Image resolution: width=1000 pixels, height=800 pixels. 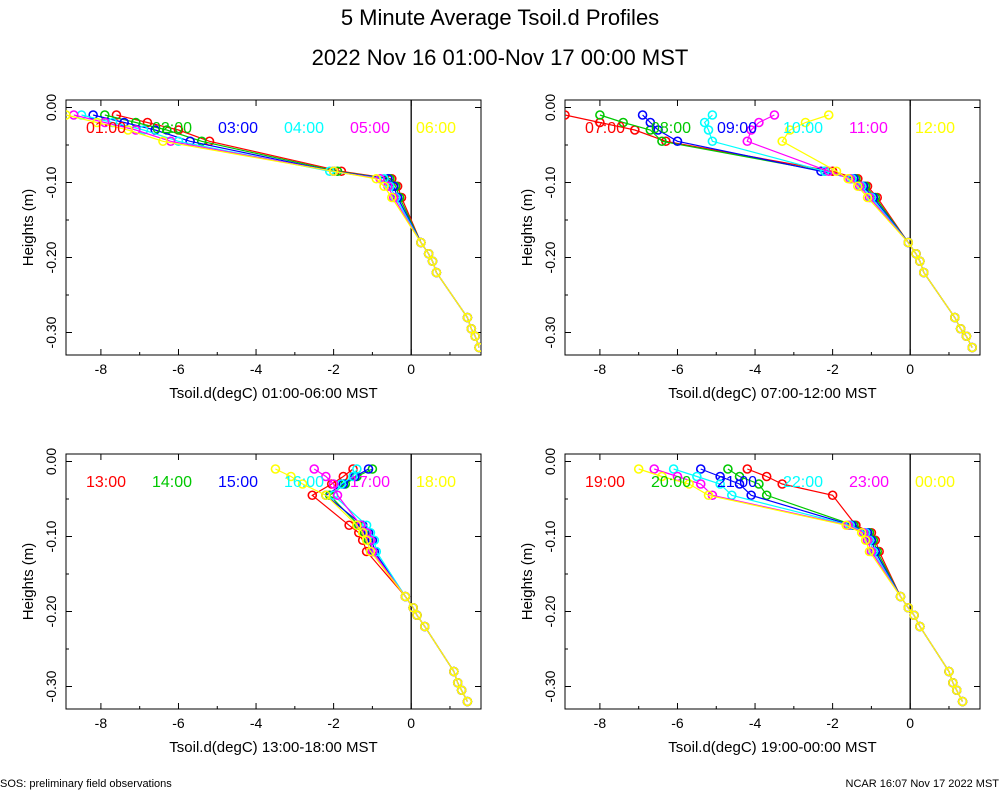 What do you see at coordinates (772, 747) in the screenshot?
I see `x-axis-label: Tsoil.d(degC) 19:00-00:00 MST` at bounding box center [772, 747].